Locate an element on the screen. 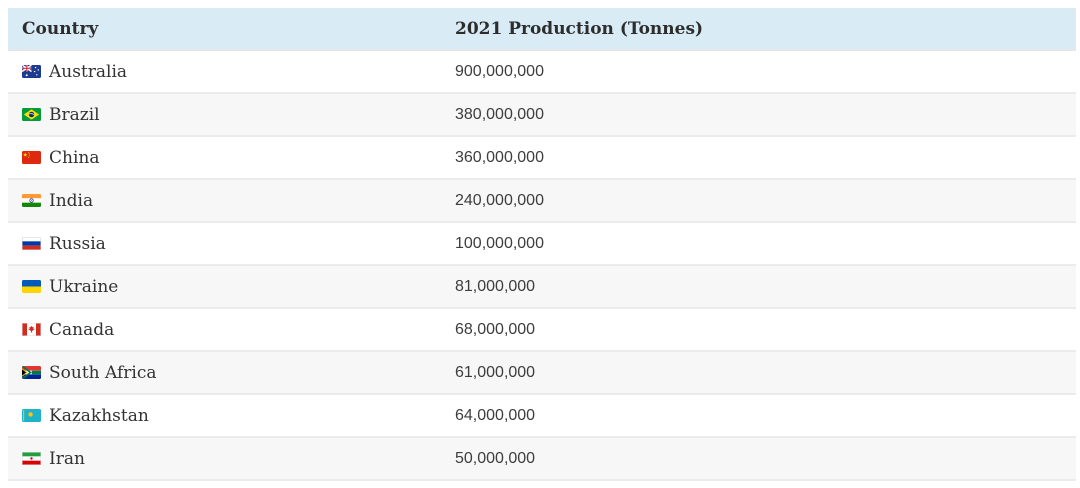 The width and height of the screenshot is (1080, 488). flag-brazil-icon is located at coordinates (31, 114).